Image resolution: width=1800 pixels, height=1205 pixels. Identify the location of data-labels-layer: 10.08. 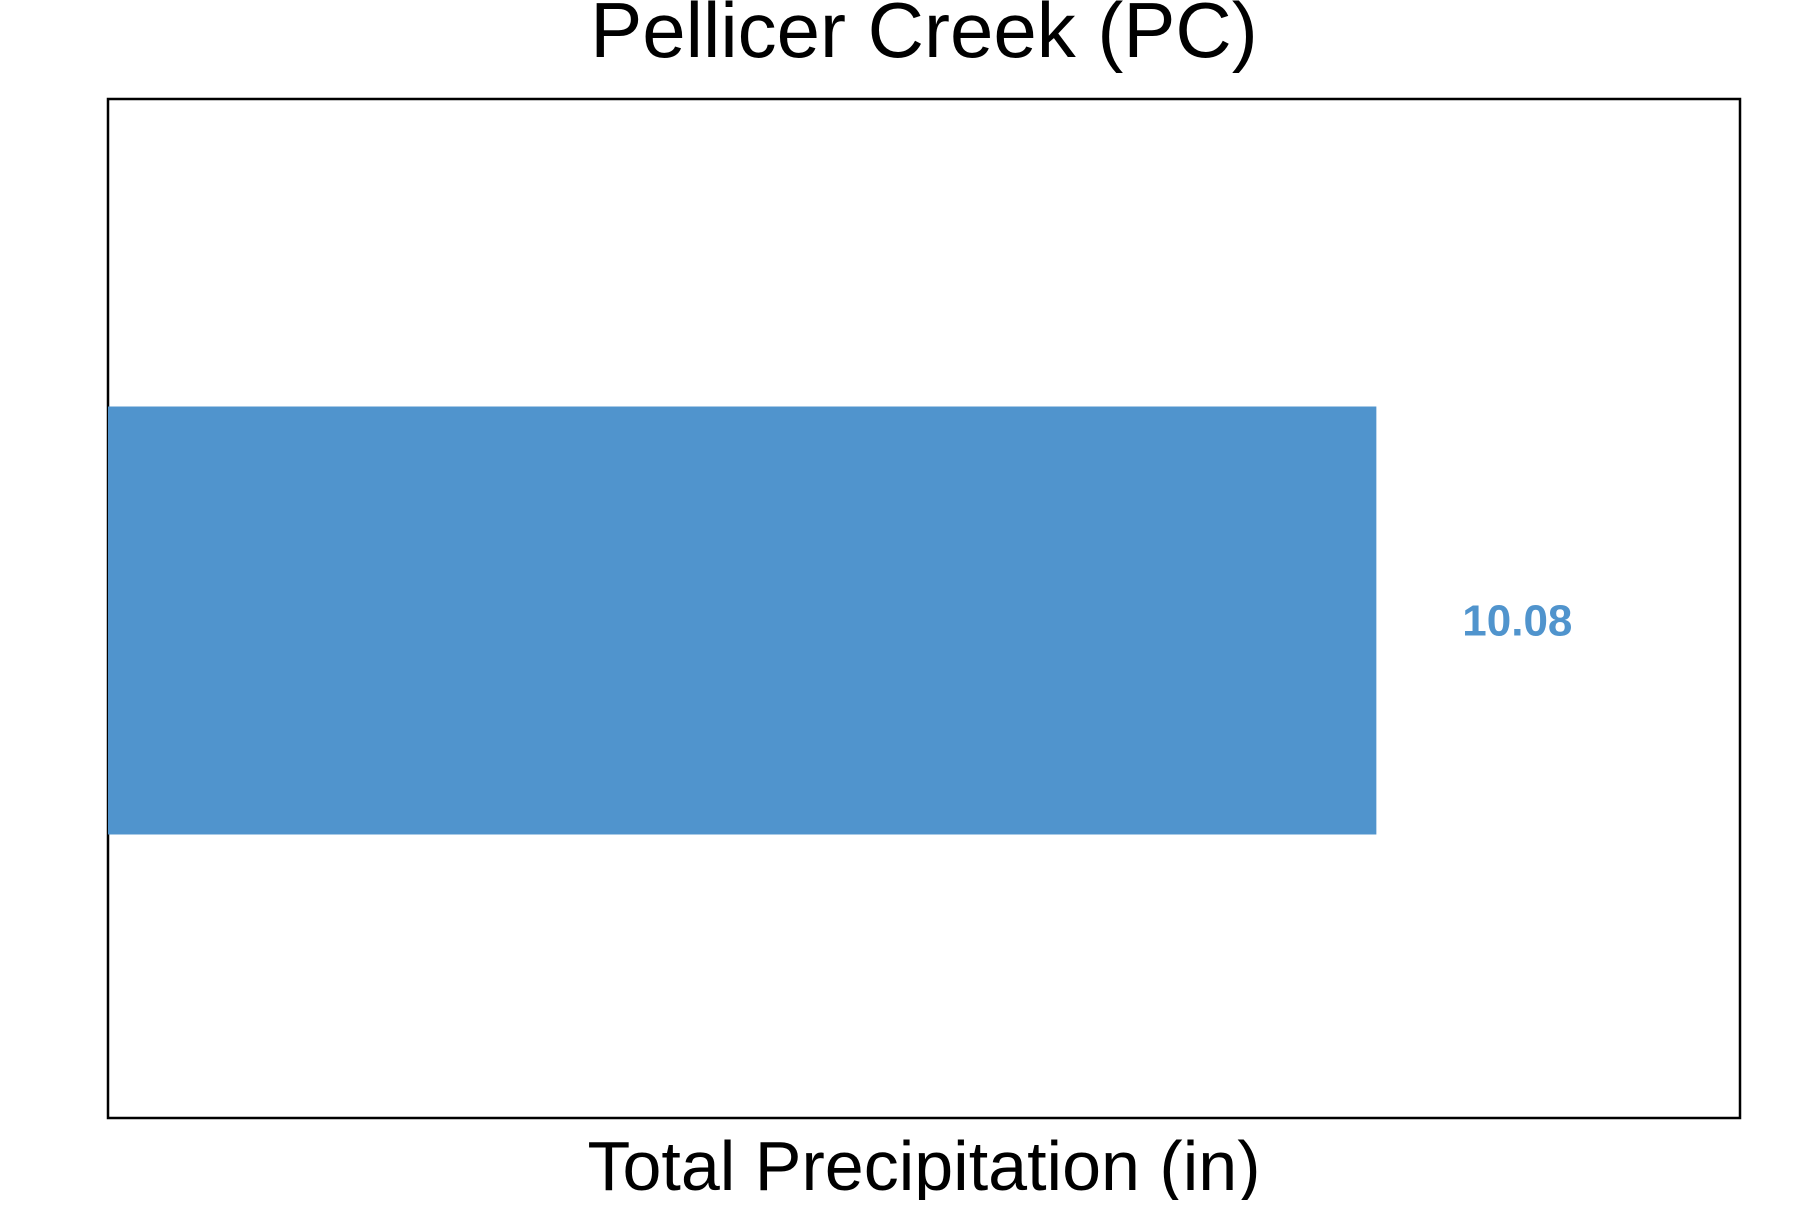
(1517, 621).